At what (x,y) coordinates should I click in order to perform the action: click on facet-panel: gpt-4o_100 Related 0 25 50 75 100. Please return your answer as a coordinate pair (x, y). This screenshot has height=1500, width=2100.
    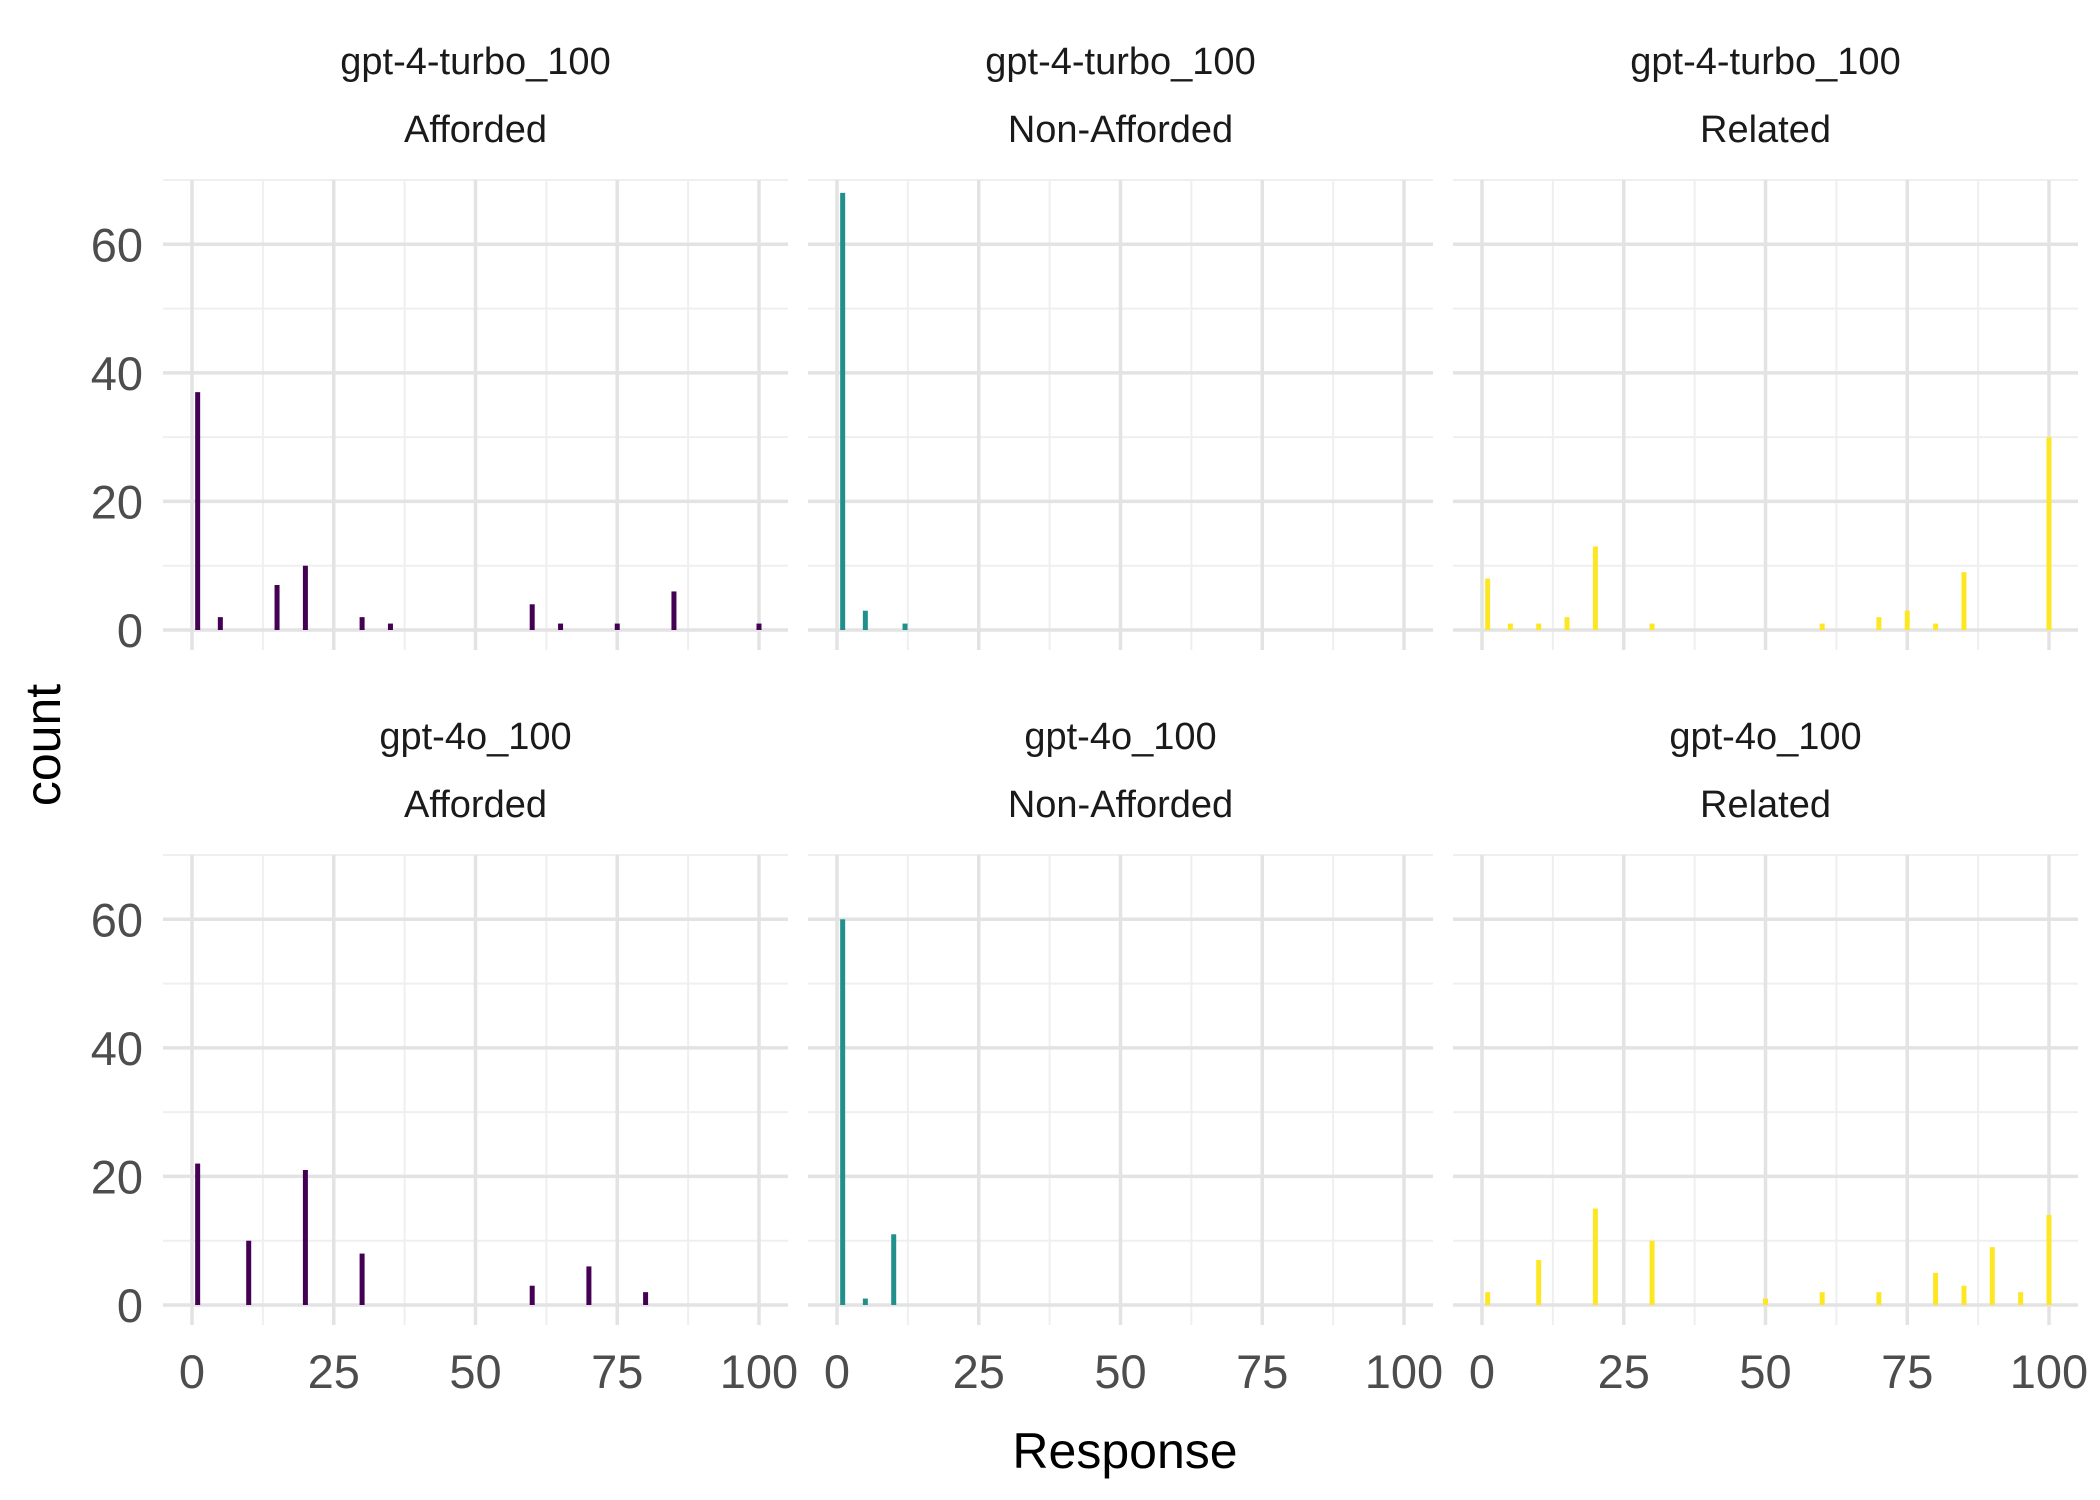
    Looking at the image, I should click on (1770, 1057).